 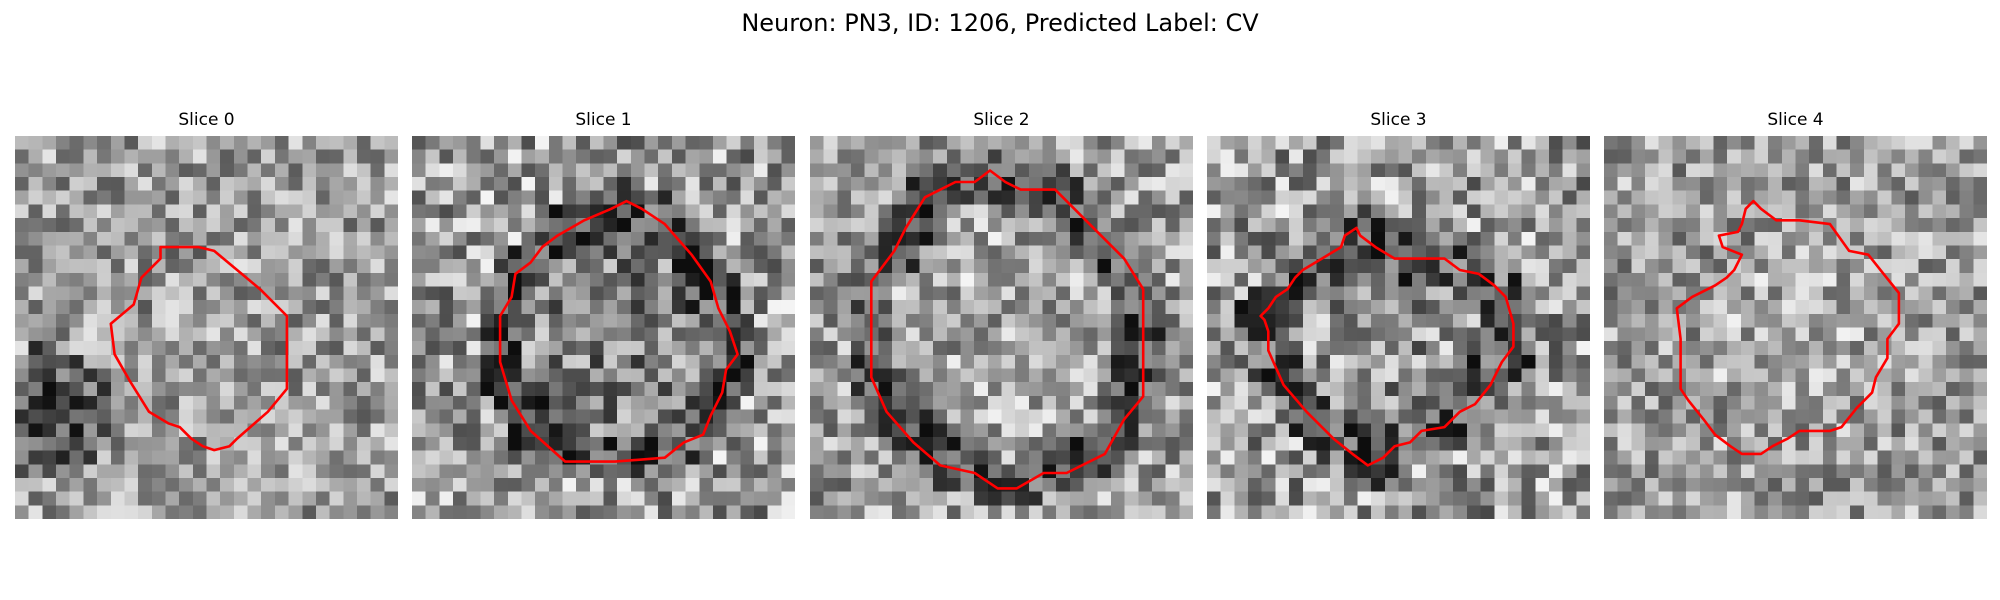 What do you see at coordinates (1001, 120) in the screenshot?
I see `slice-title: Slice 2` at bounding box center [1001, 120].